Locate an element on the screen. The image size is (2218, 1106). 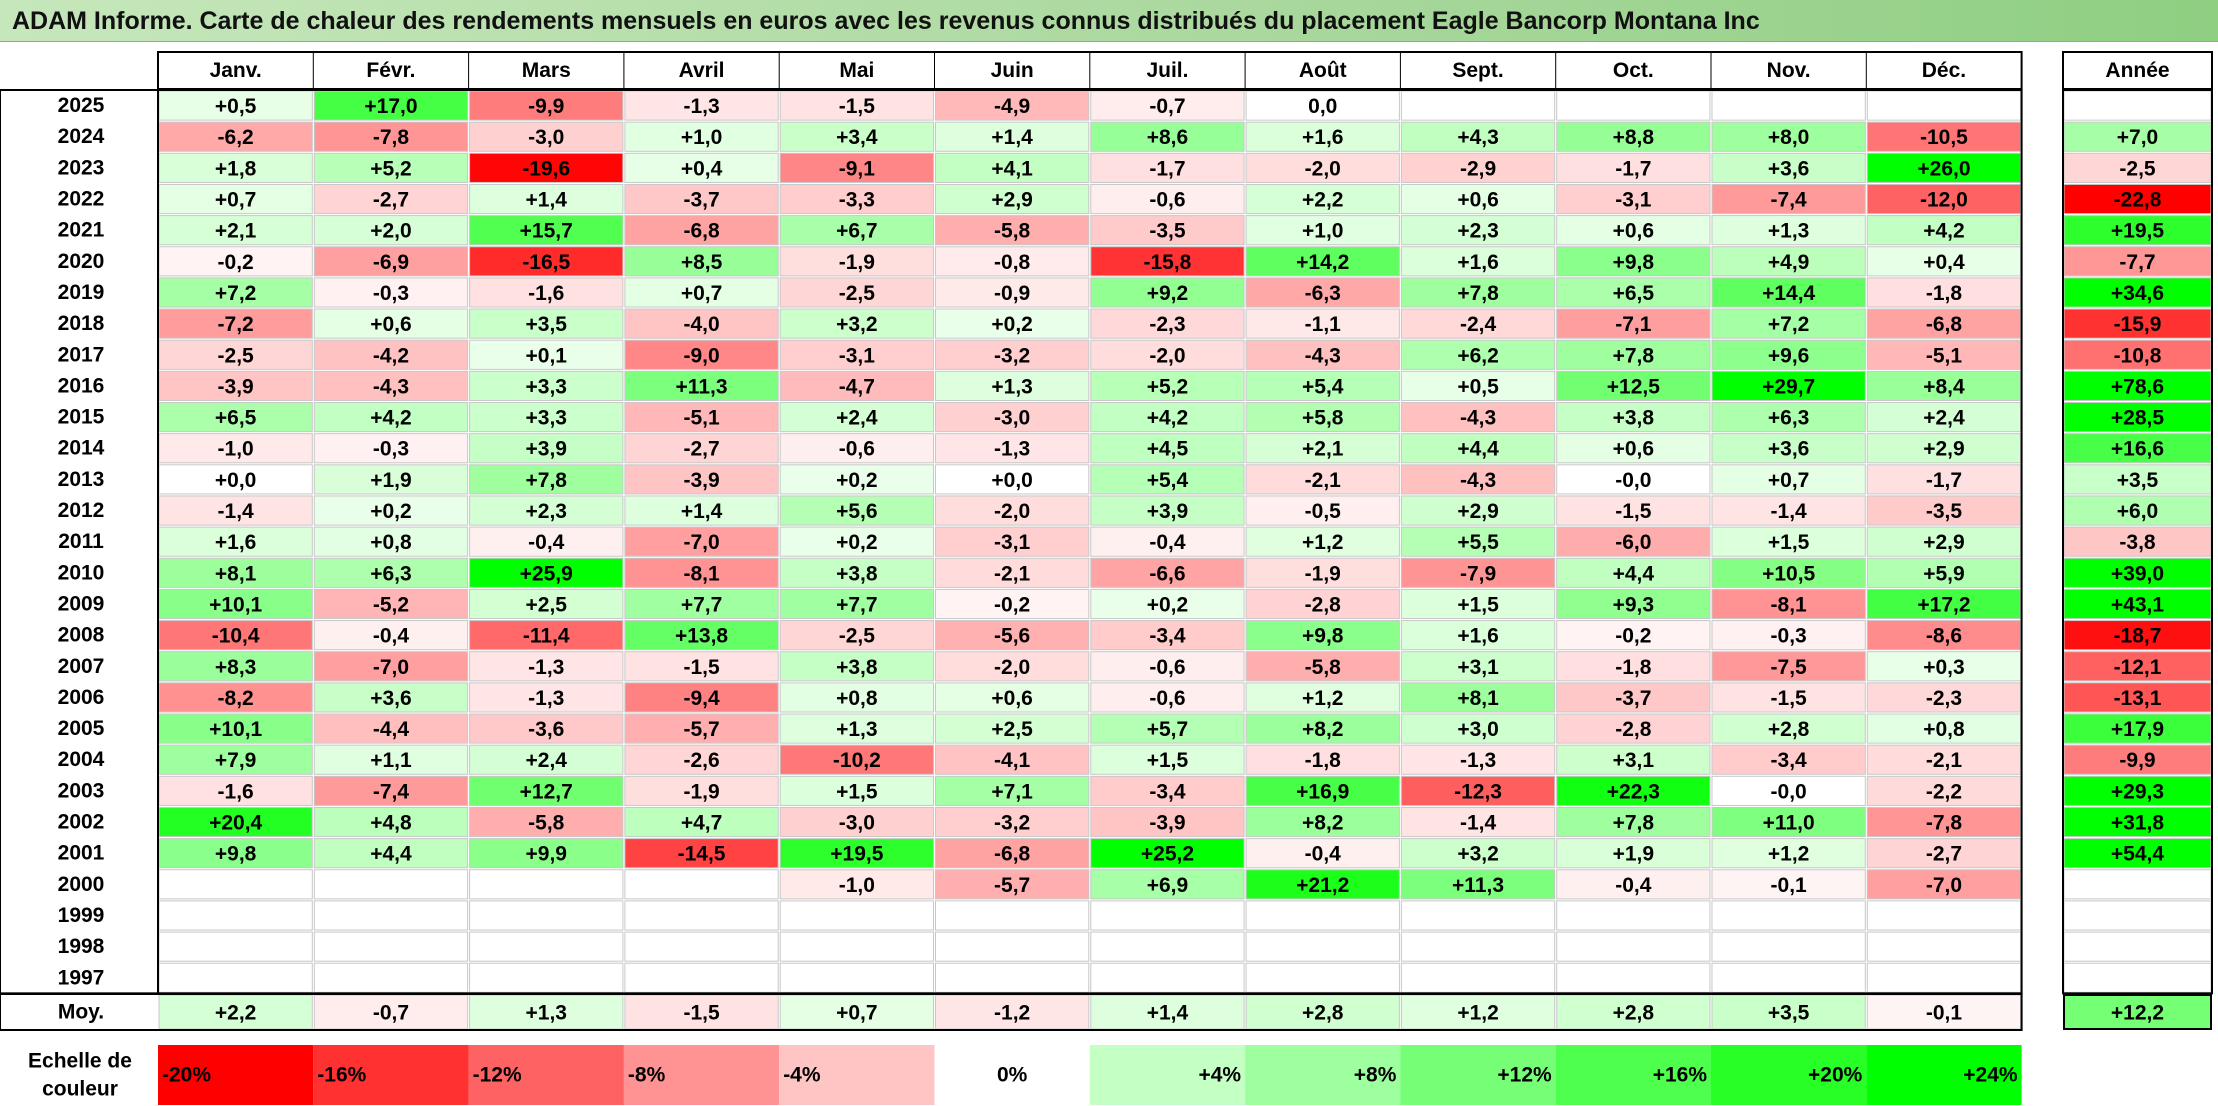
cell-value: -9,9 is located at coordinates (546, 106).